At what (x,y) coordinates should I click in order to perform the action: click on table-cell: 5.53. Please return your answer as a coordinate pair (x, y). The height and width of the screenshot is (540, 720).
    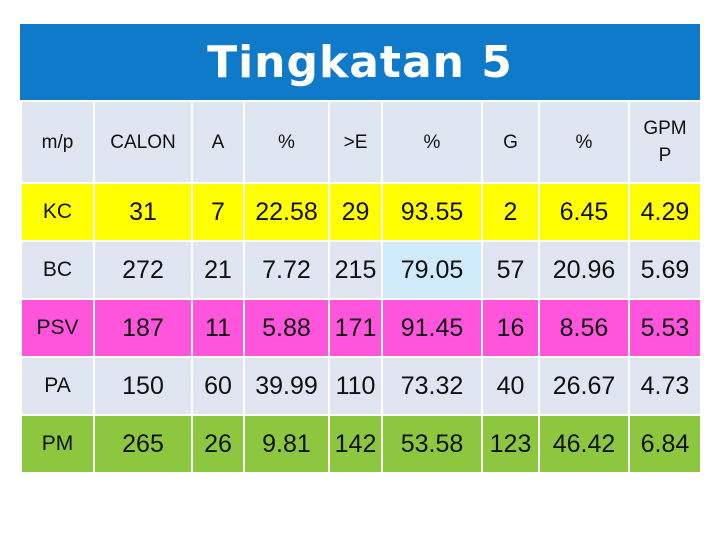
    Looking at the image, I should click on (665, 328).